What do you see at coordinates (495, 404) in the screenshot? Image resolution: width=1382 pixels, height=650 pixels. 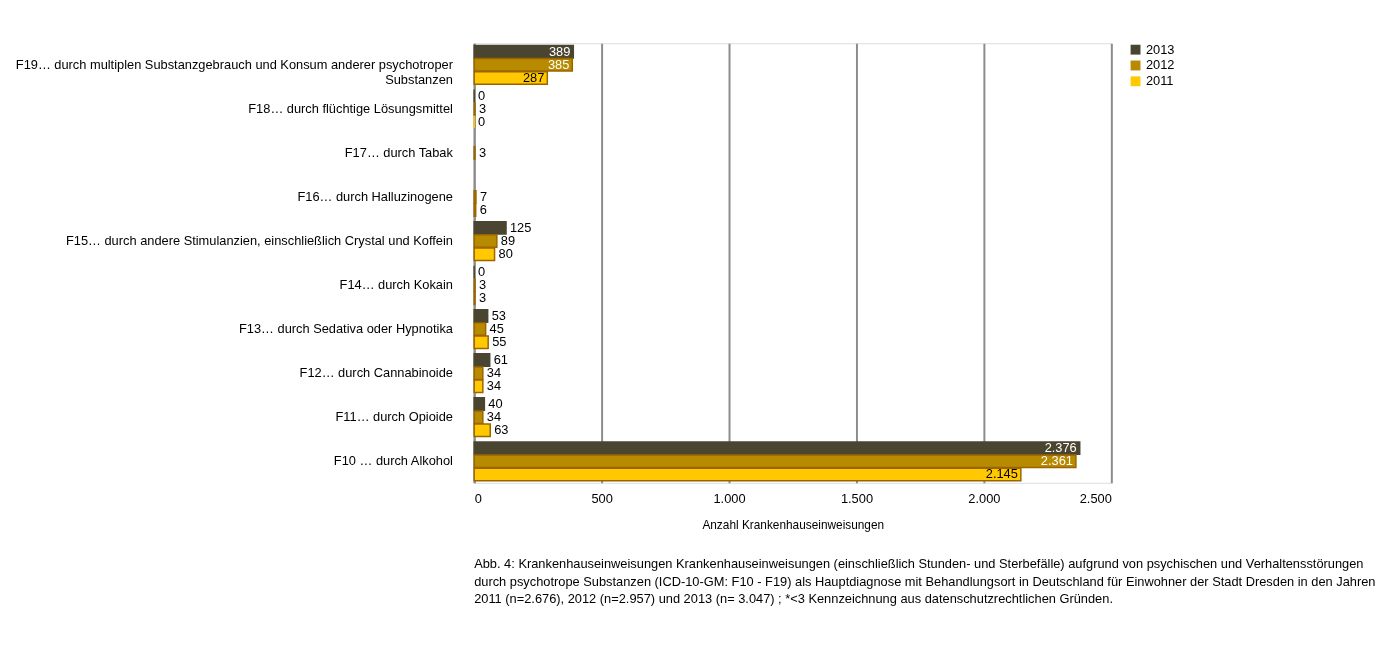 I see `data-label: 40` at bounding box center [495, 404].